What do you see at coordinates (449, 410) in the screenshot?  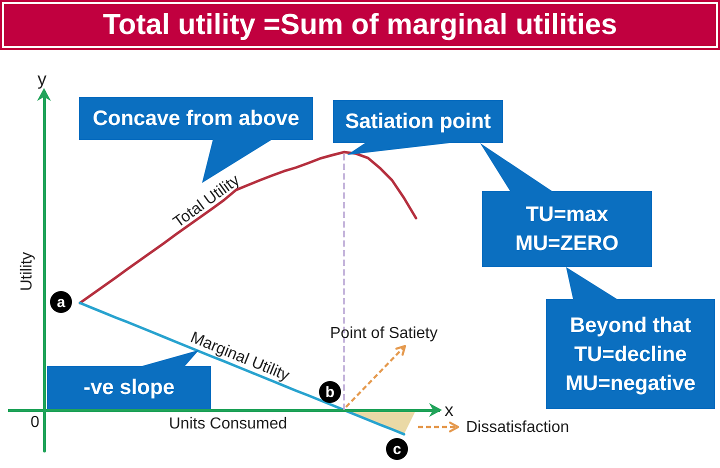 I see `text: x` at bounding box center [449, 410].